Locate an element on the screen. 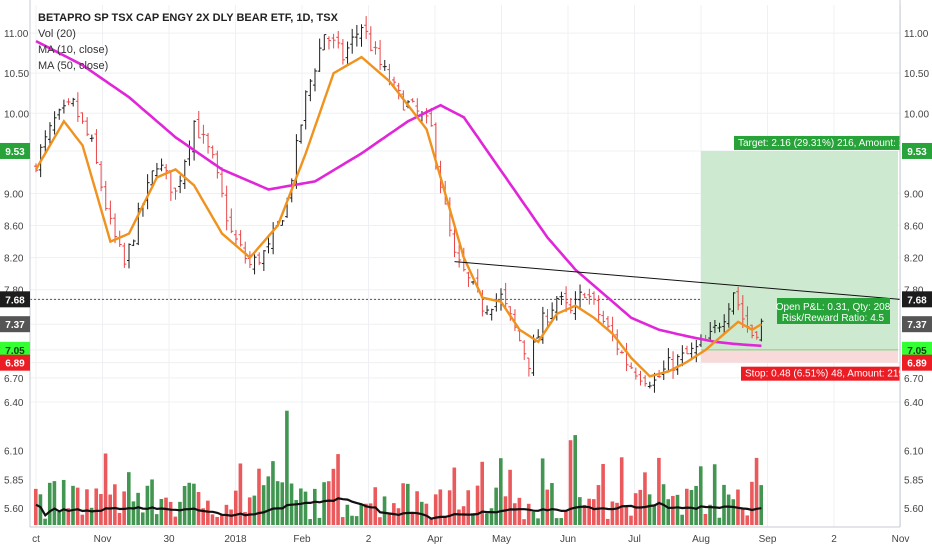 This screenshot has height=550, width=932. pnl-label-box is located at coordinates (833, 311).